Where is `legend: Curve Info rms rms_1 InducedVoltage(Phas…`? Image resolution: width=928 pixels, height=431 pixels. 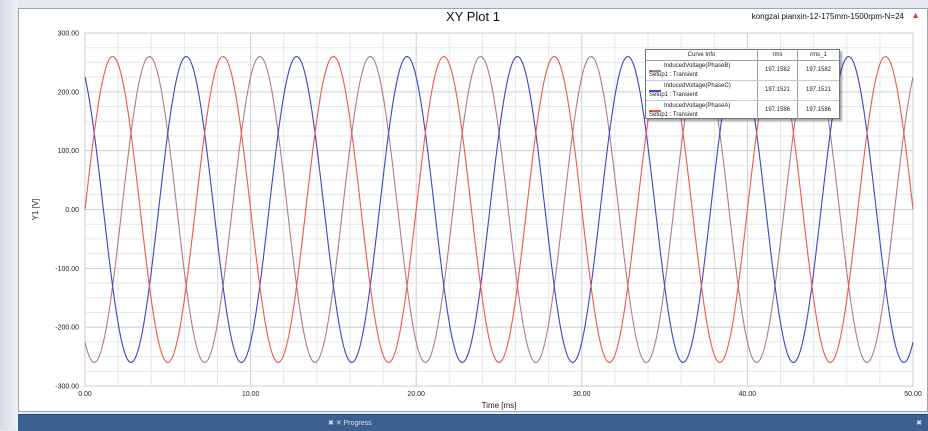 legend: Curve Info rms rms_1 InducedVoltage(Phas… is located at coordinates (742, 84).